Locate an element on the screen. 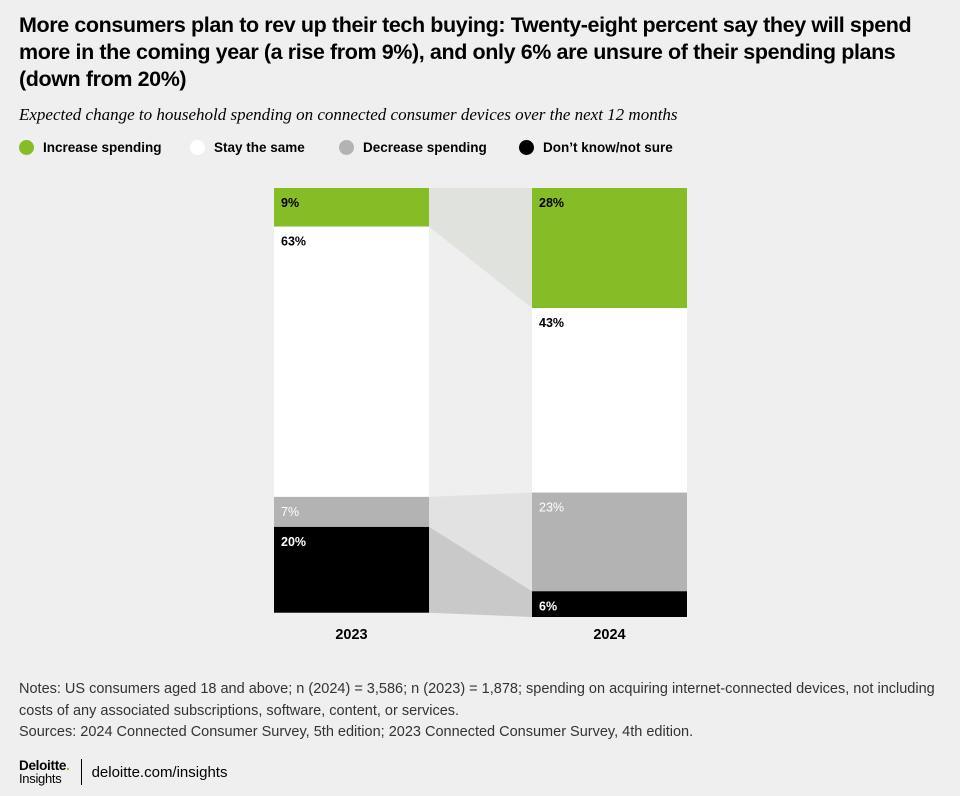  legend-item-dont-know: Don’t know/not sure is located at coordinates (596, 147).